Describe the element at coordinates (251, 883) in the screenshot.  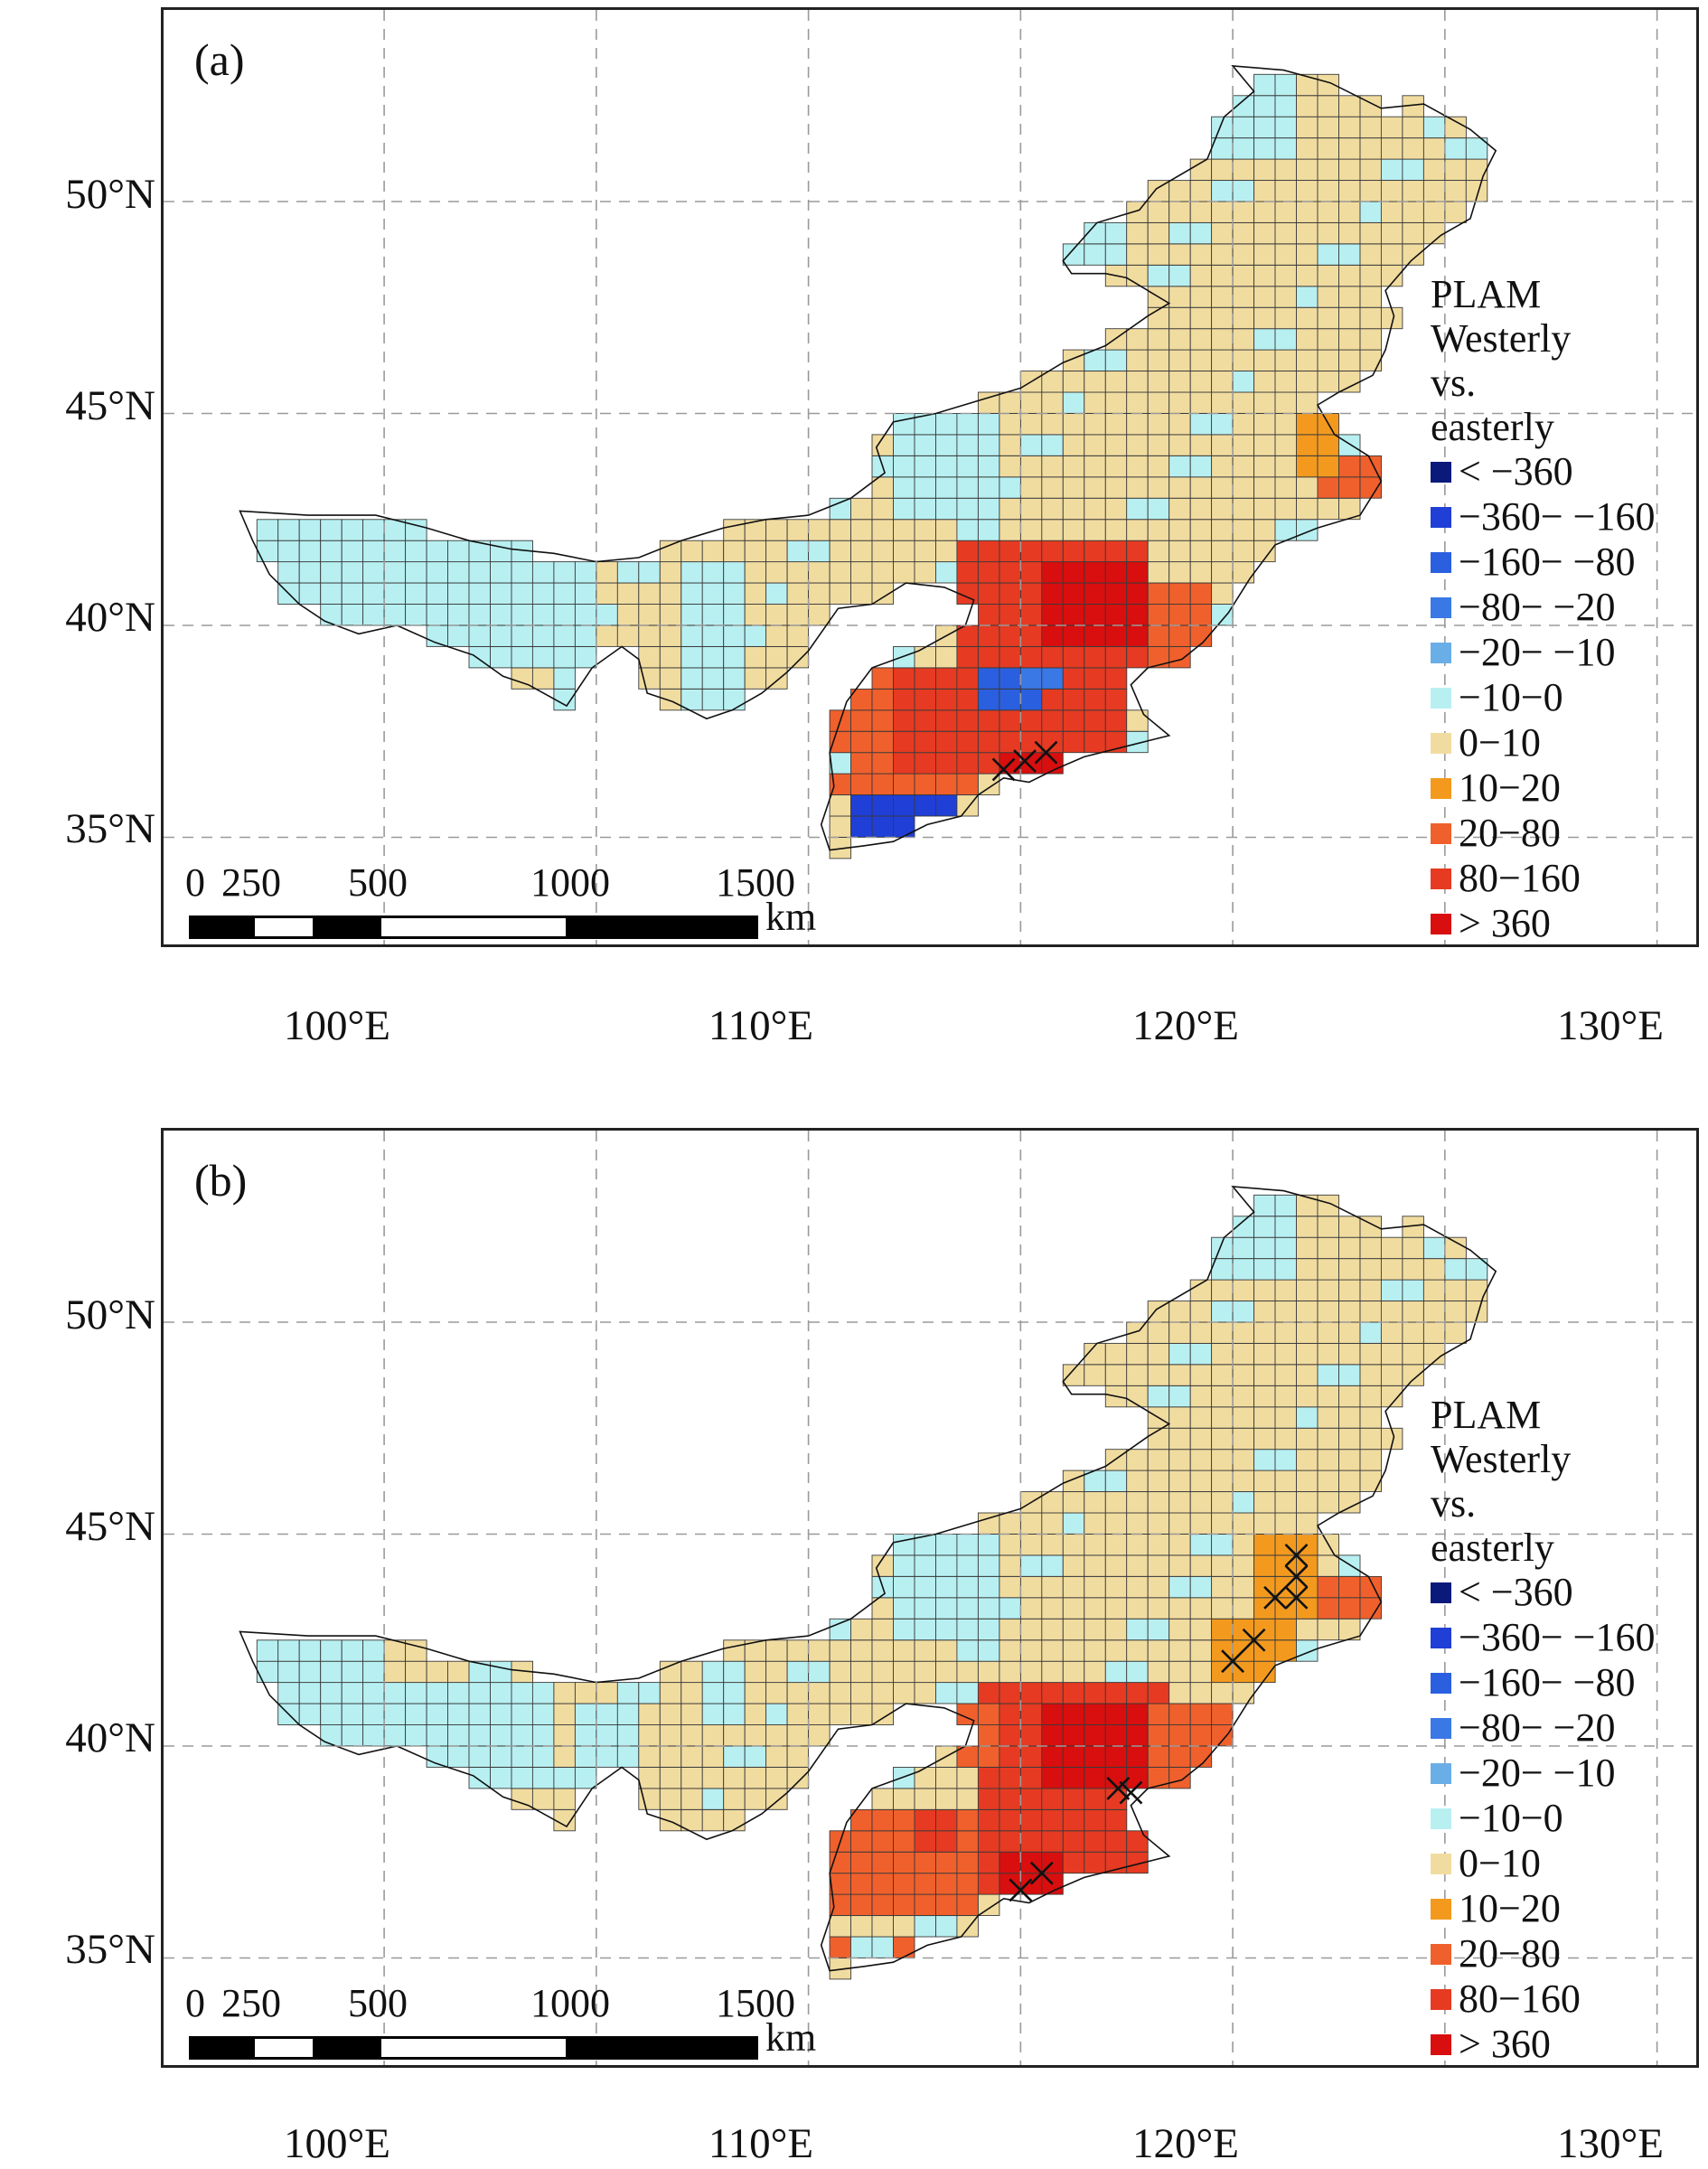
I see `scale-tick: 250` at that location.